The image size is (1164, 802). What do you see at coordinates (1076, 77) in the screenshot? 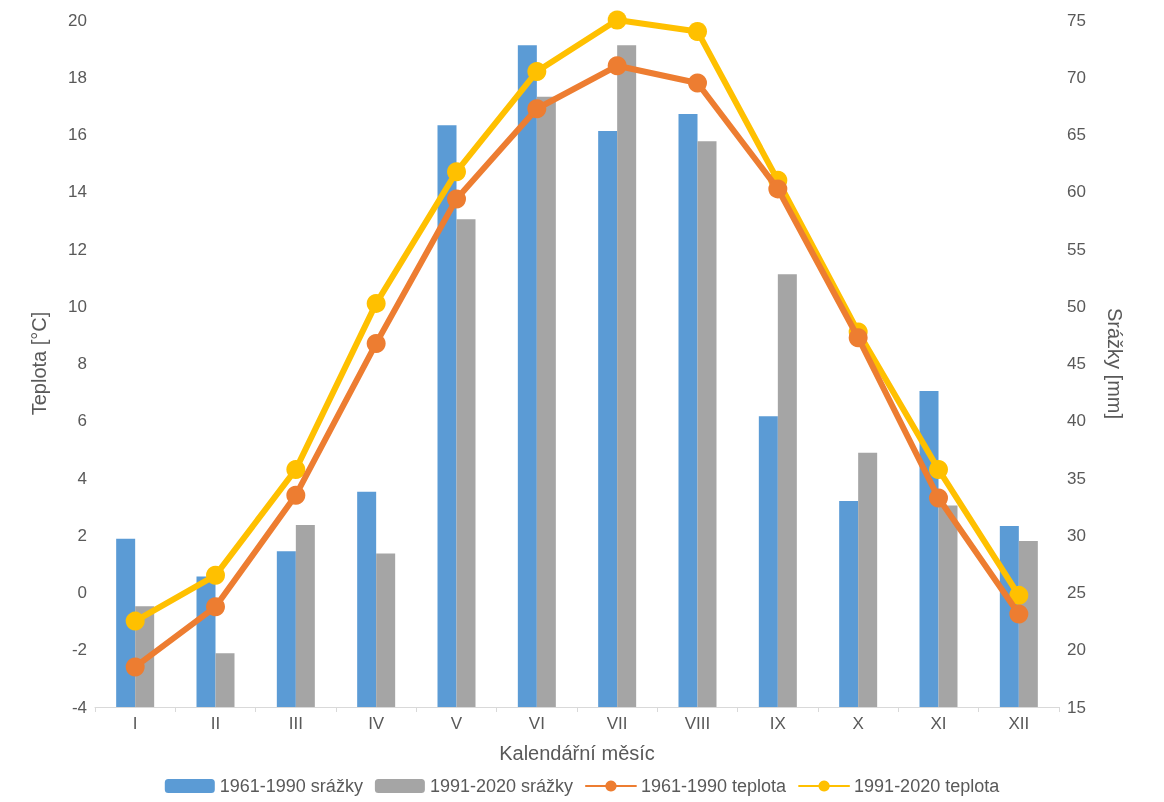
I see `y2-tick-label: 70` at bounding box center [1076, 77].